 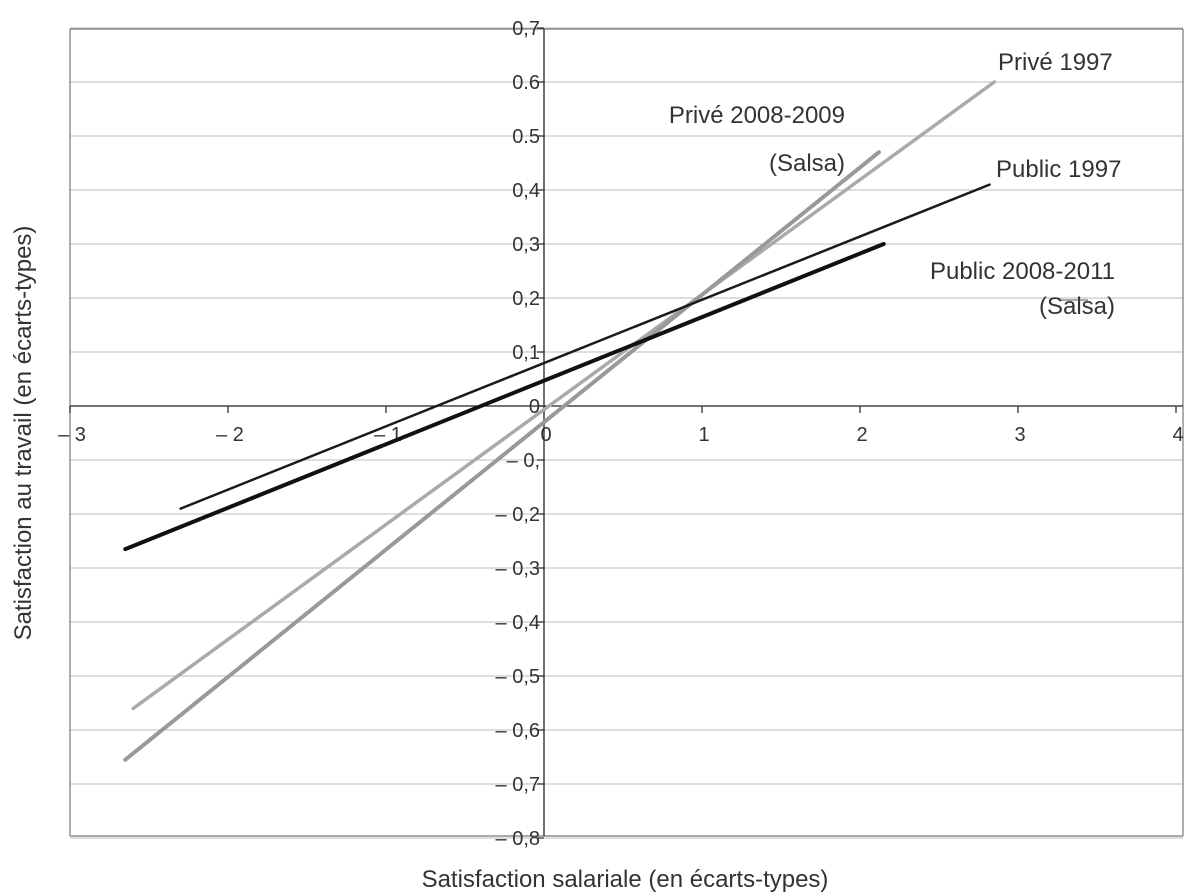 I want to click on x-tick-label: 3, so click(x=1019, y=435).